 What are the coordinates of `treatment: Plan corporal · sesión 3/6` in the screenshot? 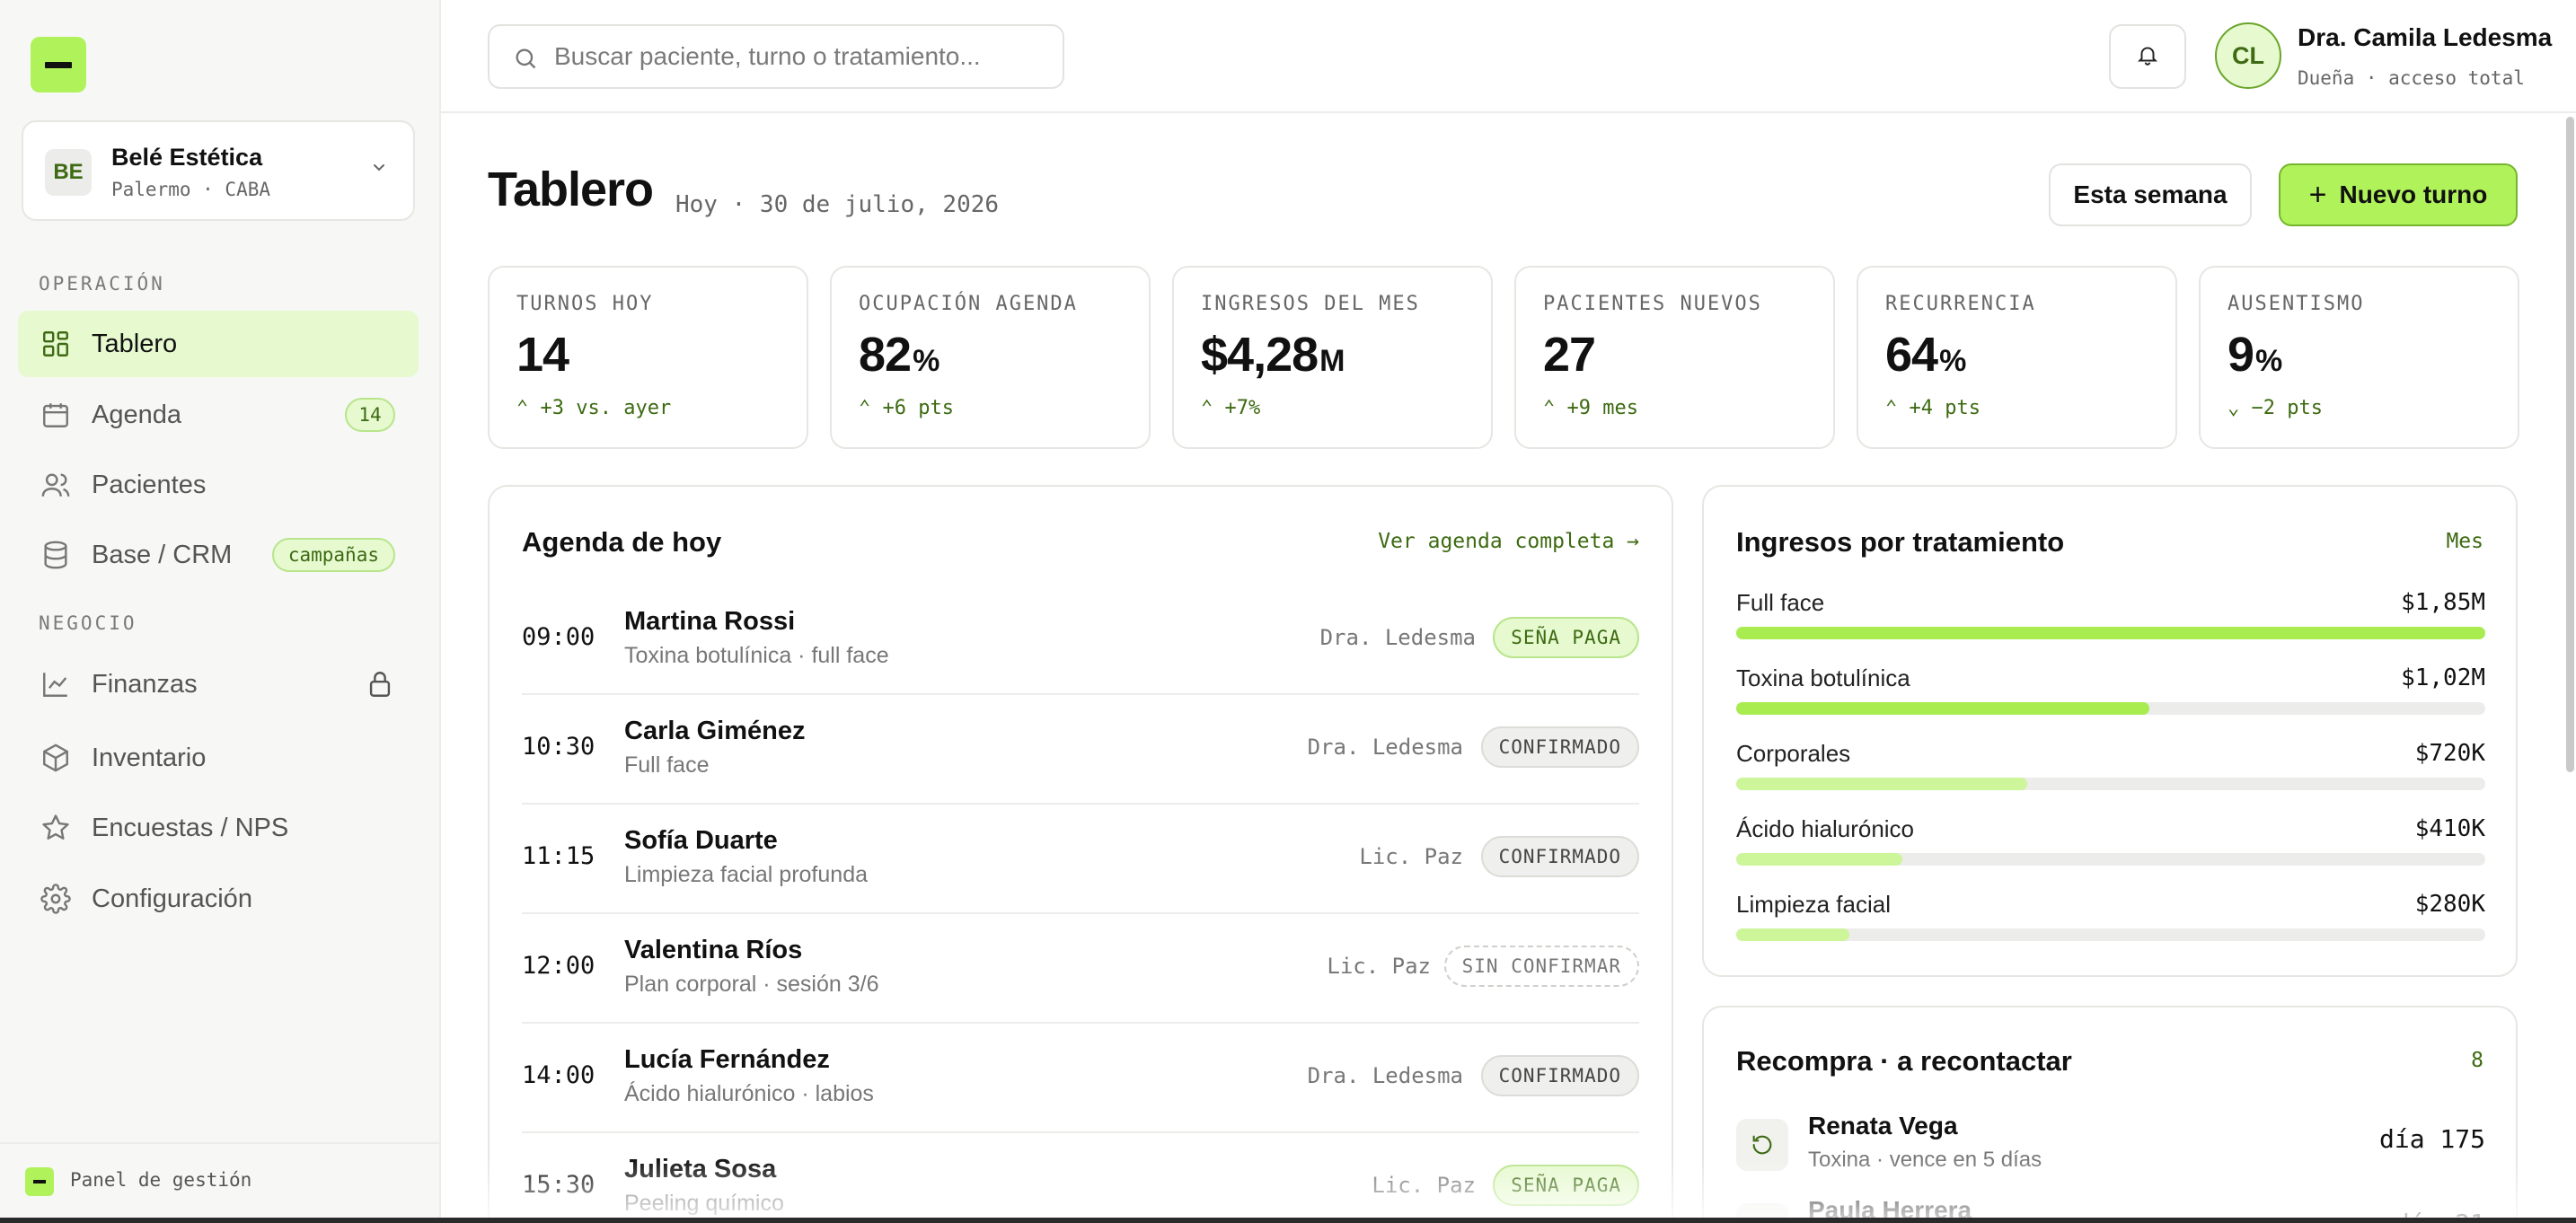 It's located at (751, 984).